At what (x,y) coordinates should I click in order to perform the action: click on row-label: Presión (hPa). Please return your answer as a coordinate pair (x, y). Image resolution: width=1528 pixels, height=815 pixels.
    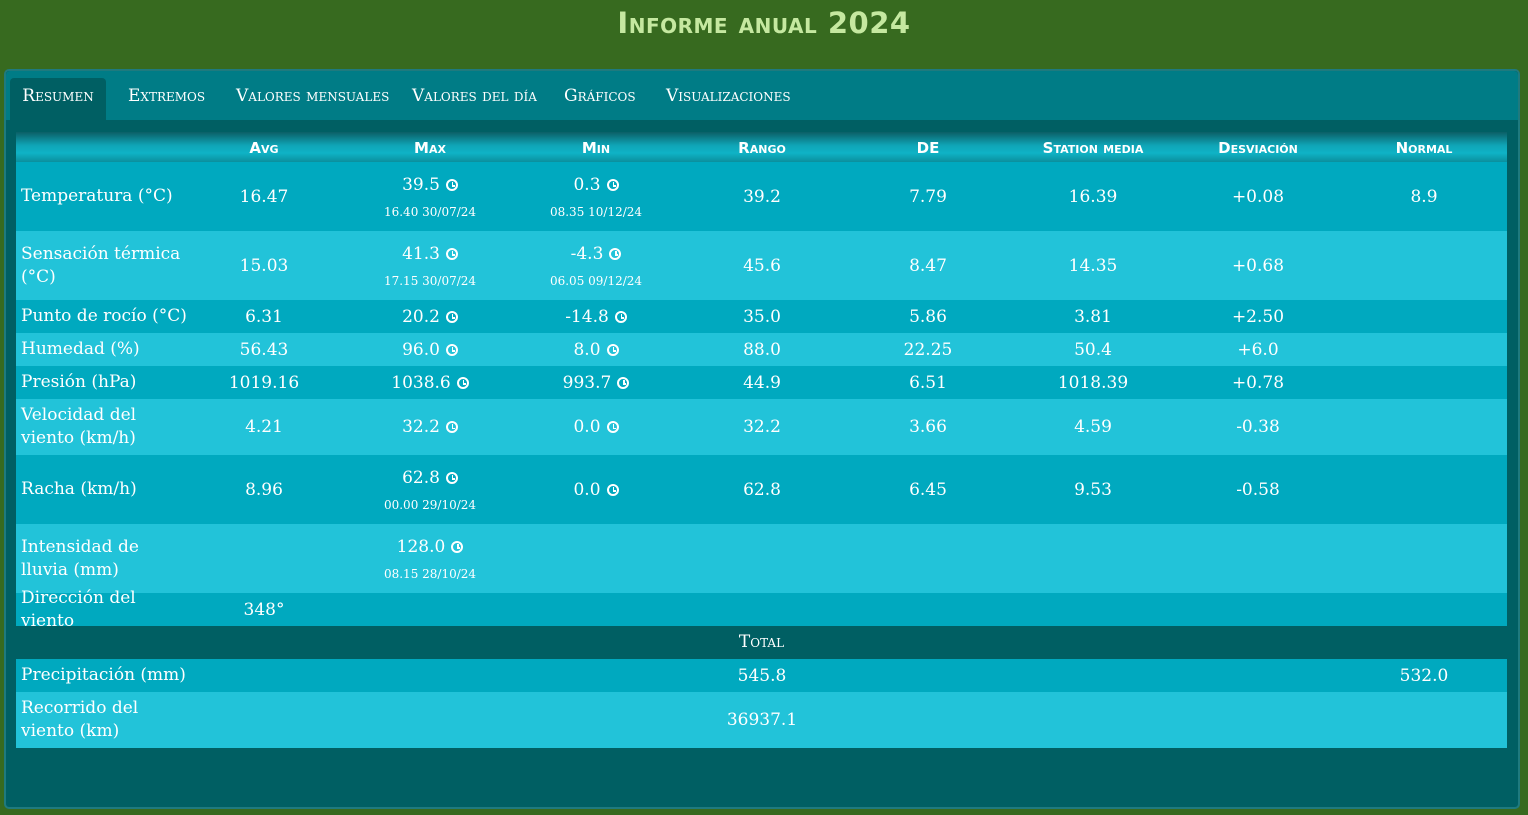
    Looking at the image, I should click on (79, 382).